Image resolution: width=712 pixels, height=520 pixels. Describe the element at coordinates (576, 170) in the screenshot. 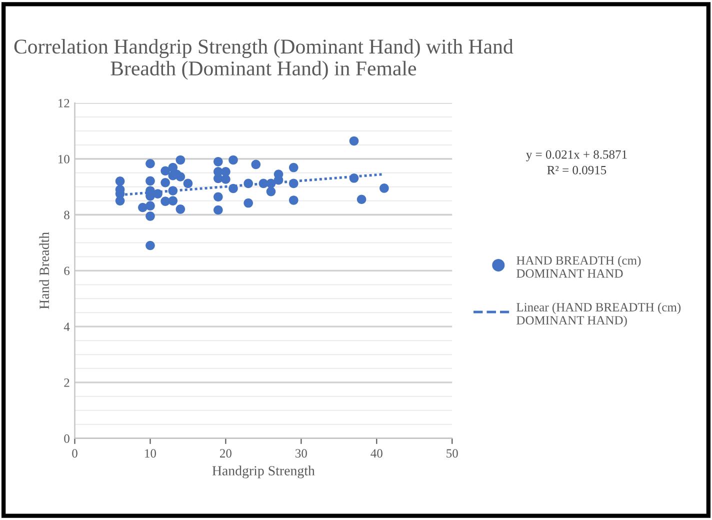

I see `text: R² = 0.0915` at that location.